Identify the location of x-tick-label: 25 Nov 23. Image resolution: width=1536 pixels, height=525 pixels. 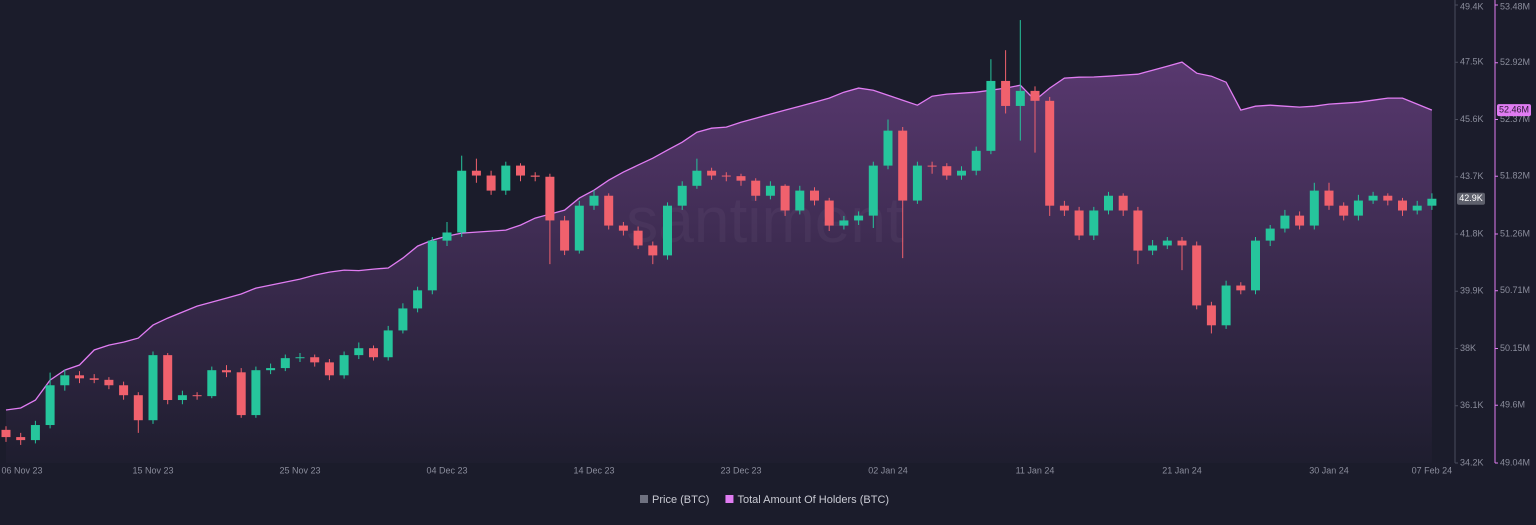
(299, 470).